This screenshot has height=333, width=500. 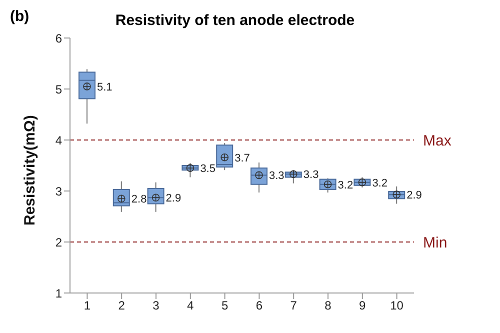 I want to click on x-tick-label: 10, so click(x=397, y=305).